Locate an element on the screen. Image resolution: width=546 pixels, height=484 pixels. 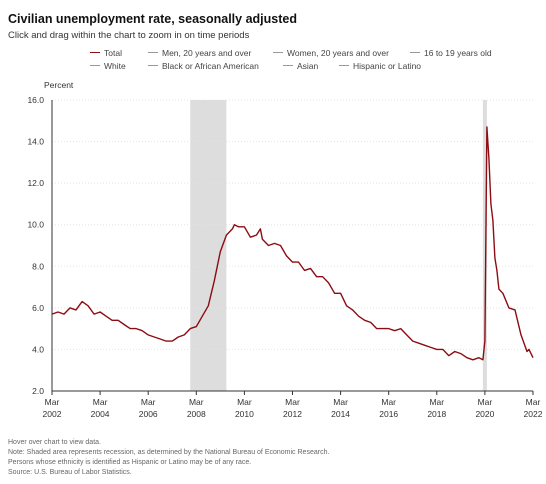
legend-label: Women, 20 years and over is located at coordinates (338, 53).